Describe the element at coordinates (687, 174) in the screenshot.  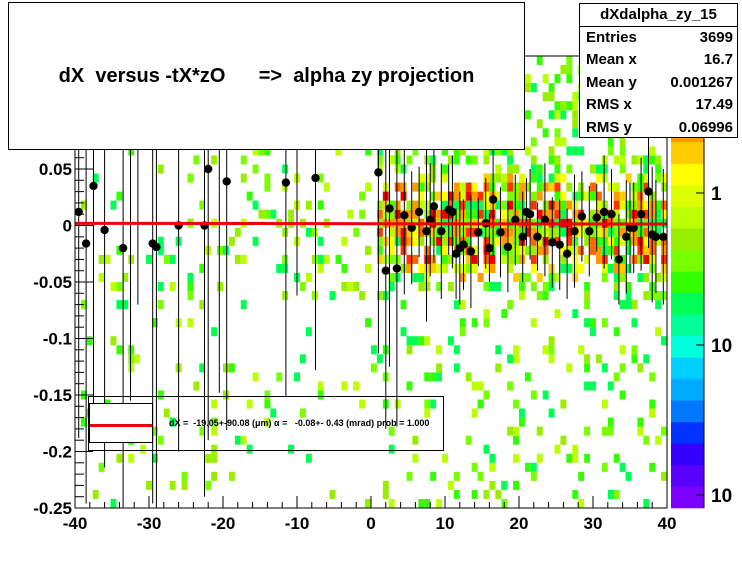
I see `palette-swatch` at that location.